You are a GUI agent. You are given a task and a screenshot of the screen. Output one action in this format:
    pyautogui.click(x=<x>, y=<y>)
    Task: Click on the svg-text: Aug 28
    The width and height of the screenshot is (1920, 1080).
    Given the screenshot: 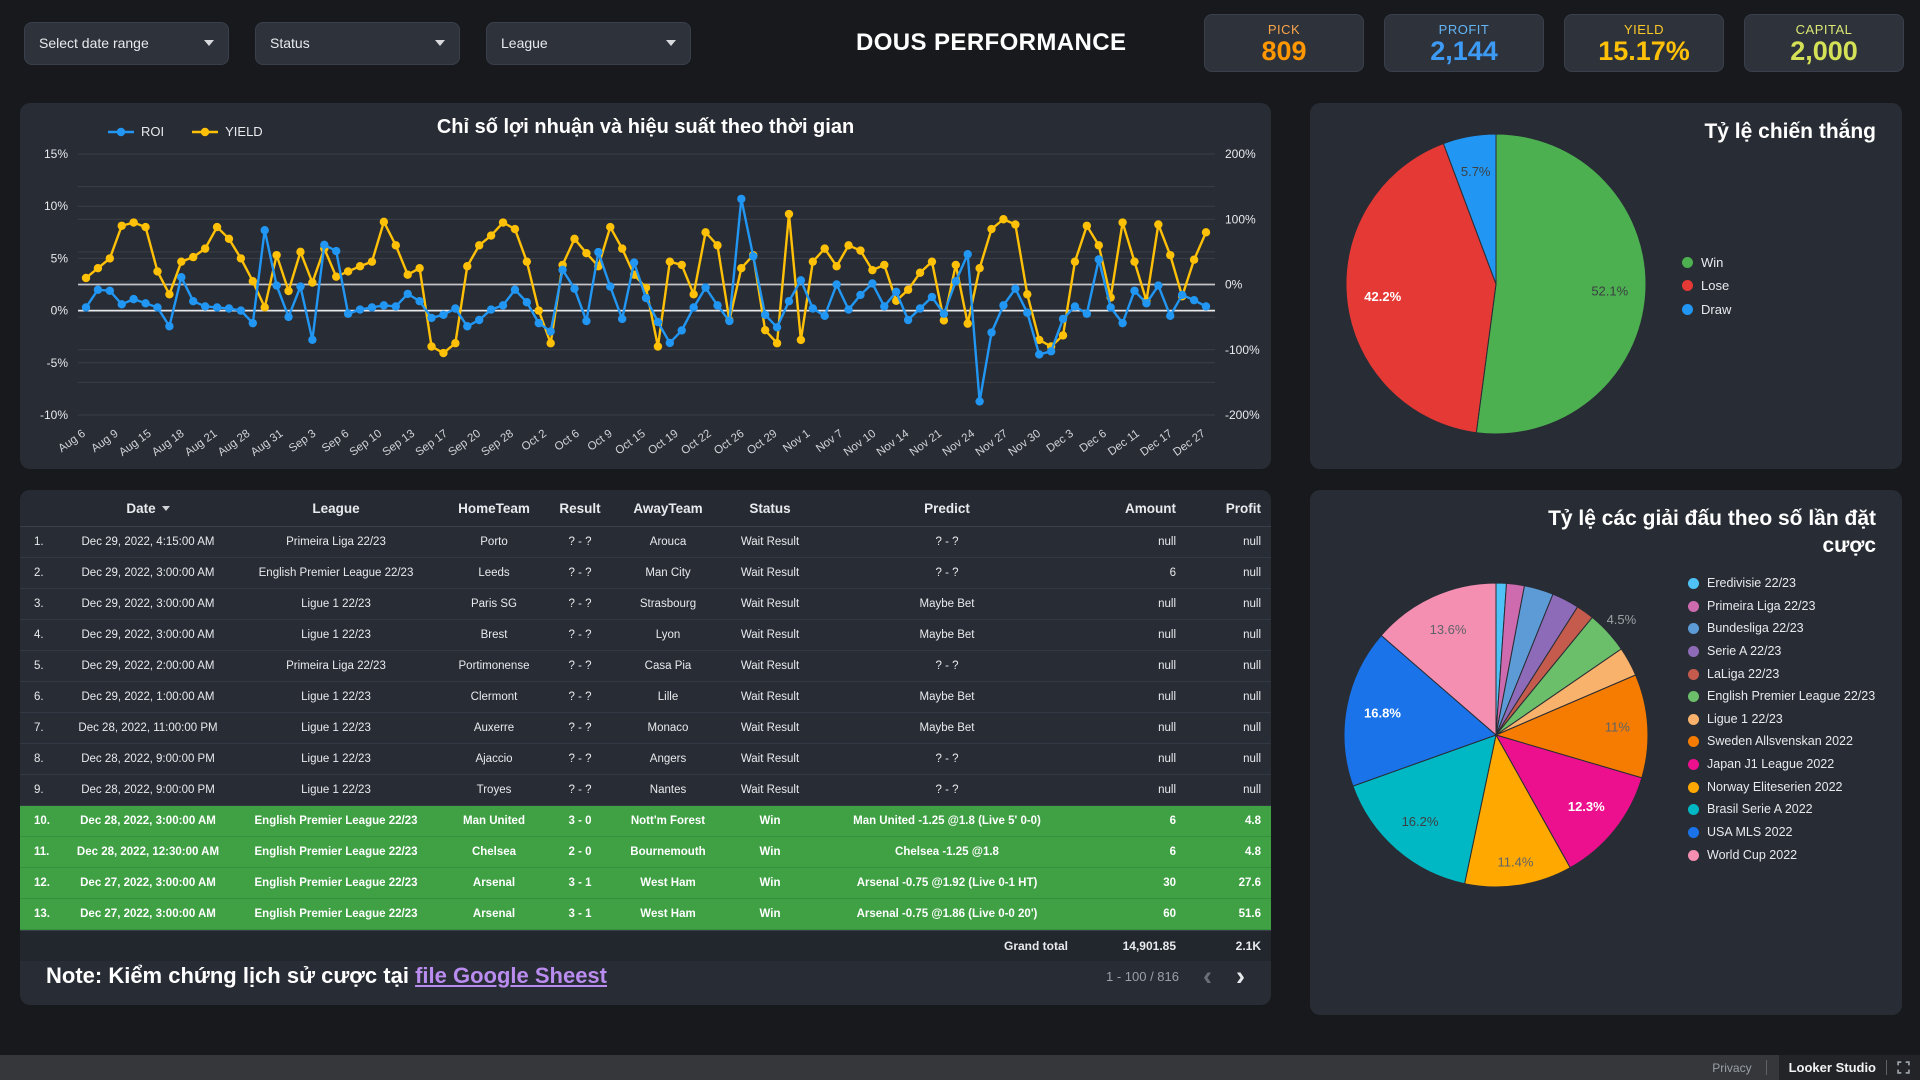 What is the action you would take?
    pyautogui.click(x=234, y=443)
    